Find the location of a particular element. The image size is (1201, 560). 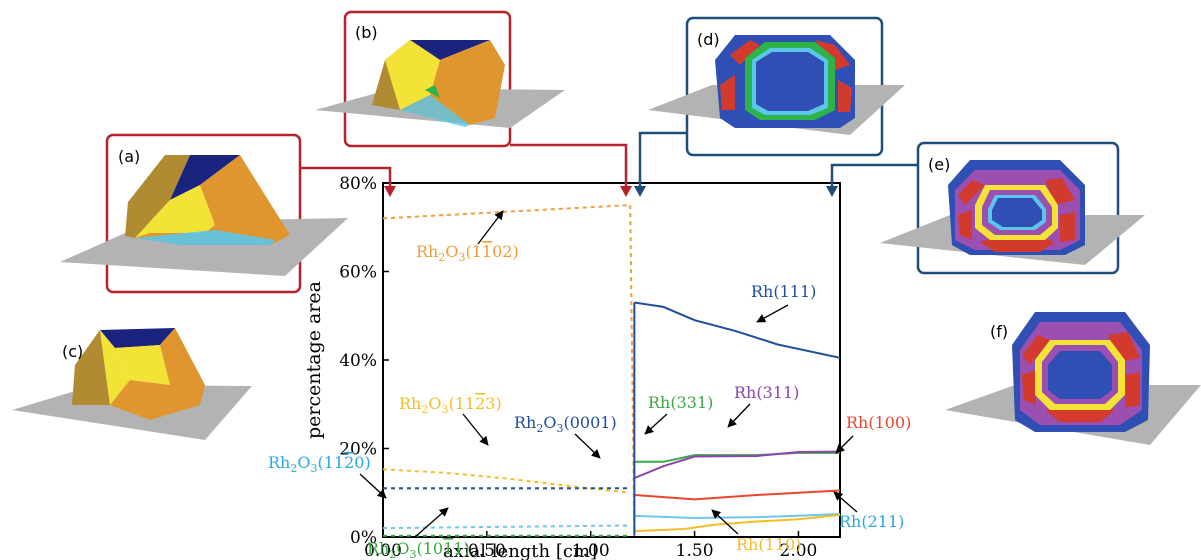

panel-d: (d) is located at coordinates (776, 86).